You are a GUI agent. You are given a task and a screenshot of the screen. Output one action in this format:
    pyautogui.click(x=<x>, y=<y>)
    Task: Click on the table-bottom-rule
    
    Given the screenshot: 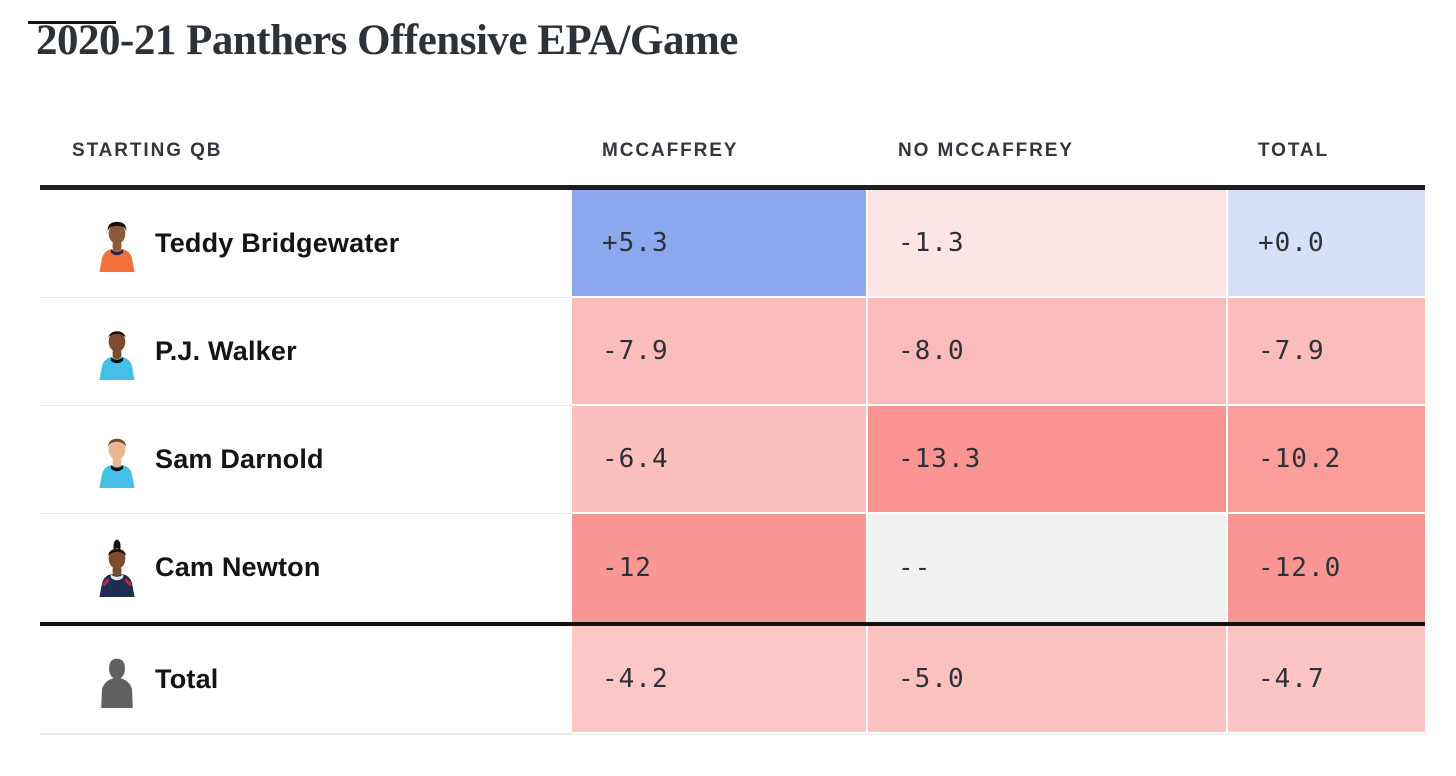 What is the action you would take?
    pyautogui.click(x=732, y=734)
    